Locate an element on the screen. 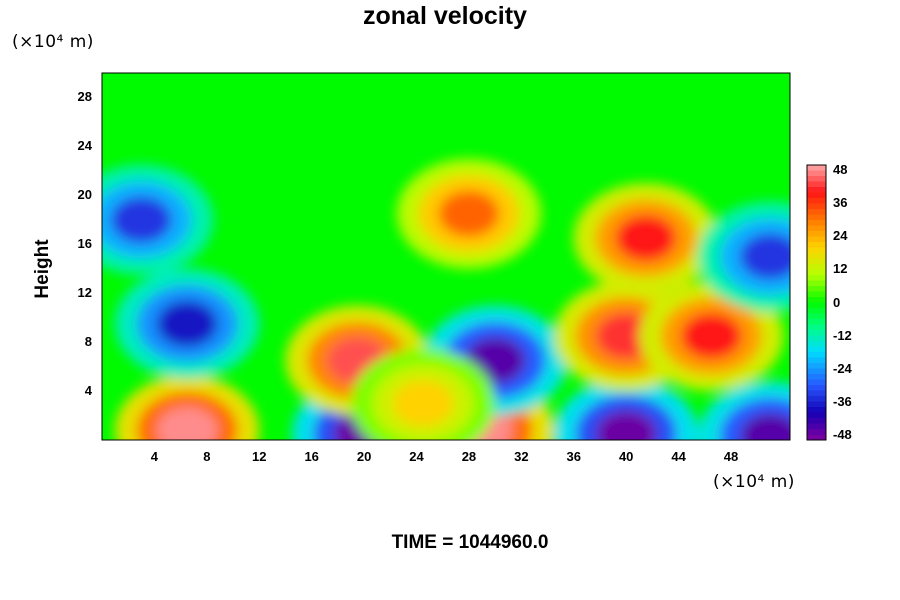 The height and width of the screenshot is (600, 900). y-tick-label: 28 is located at coordinates (84, 97).